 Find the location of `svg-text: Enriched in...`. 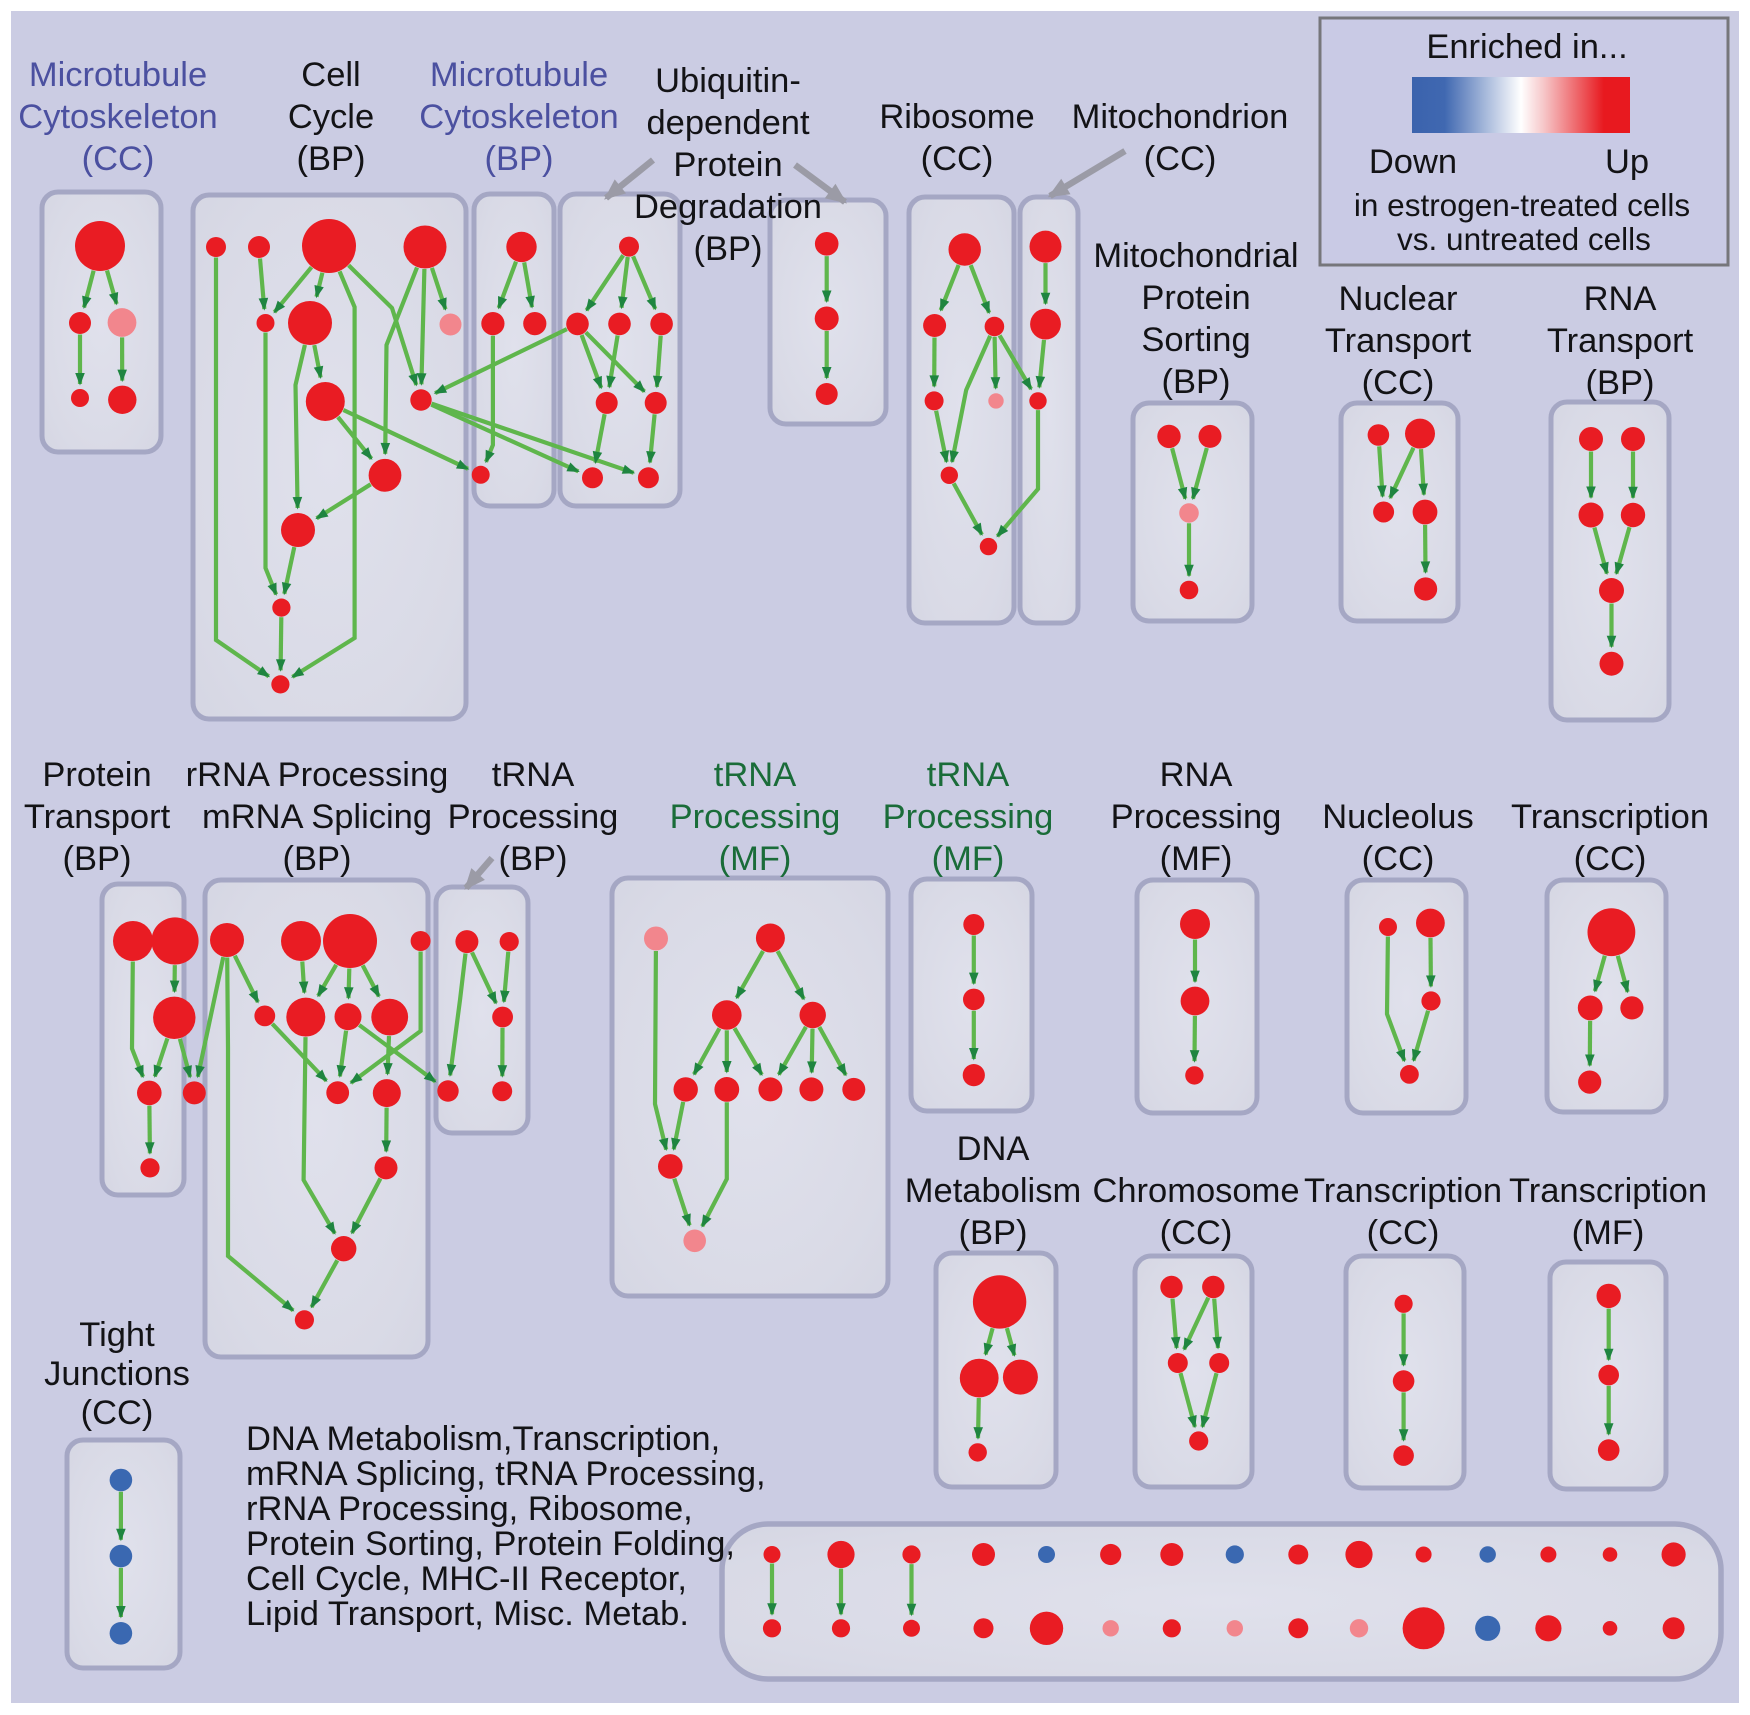

svg-text: Enriched in... is located at coordinates (1526, 47).